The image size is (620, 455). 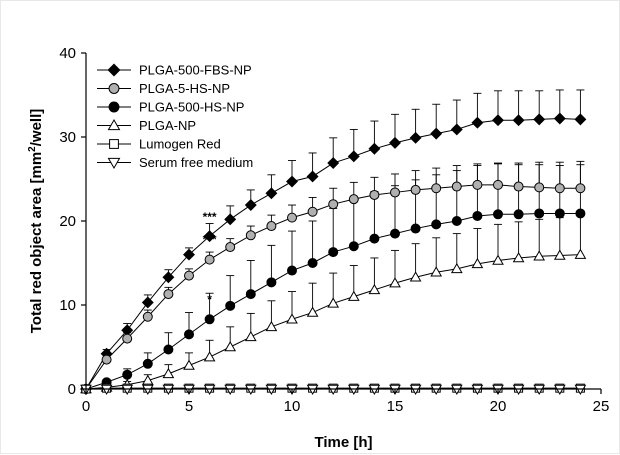 What do you see at coordinates (343, 442) in the screenshot?
I see `x-axis-label: Time [h]` at bounding box center [343, 442].